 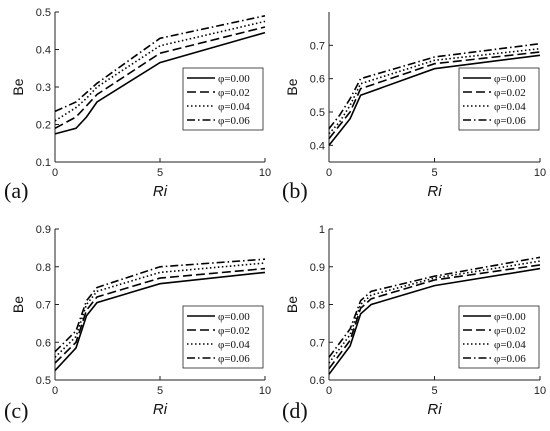 I want to click on panel-label: (a), so click(x=16, y=190).